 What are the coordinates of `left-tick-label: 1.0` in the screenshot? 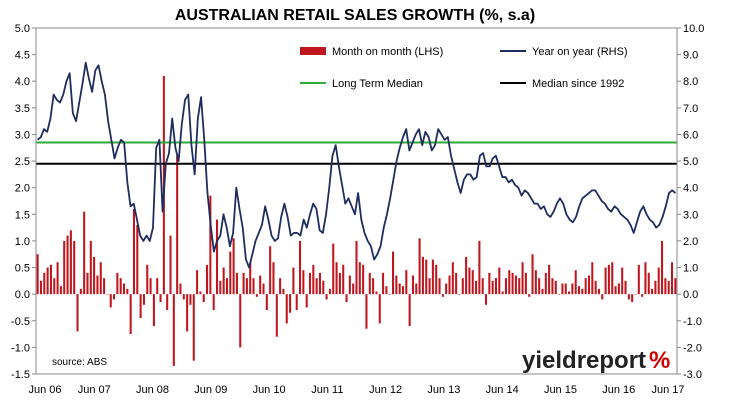 It's located at (22, 242).